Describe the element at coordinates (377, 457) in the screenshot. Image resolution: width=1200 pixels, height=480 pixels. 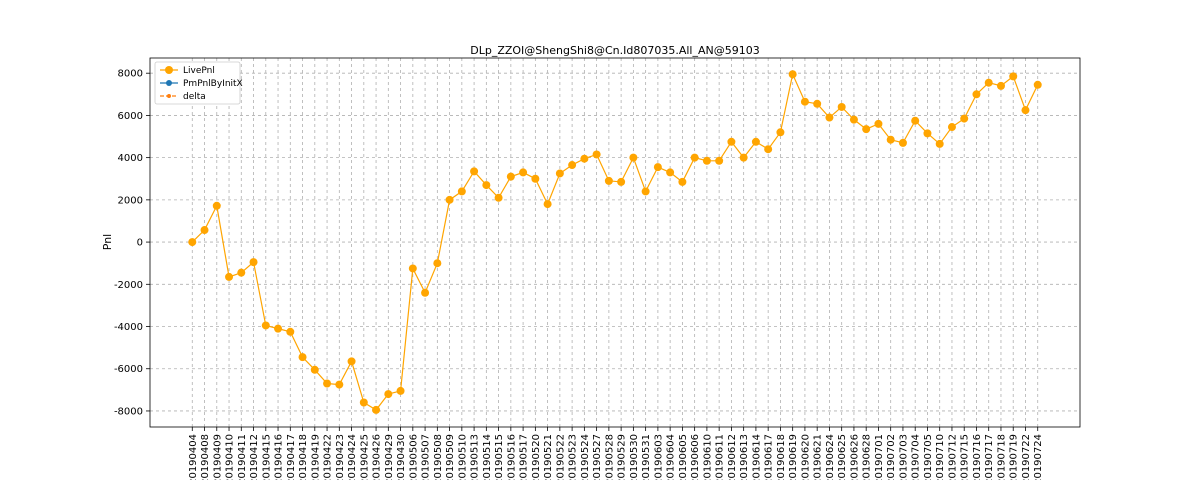
I see `x-tick-label: 20190426` at that location.